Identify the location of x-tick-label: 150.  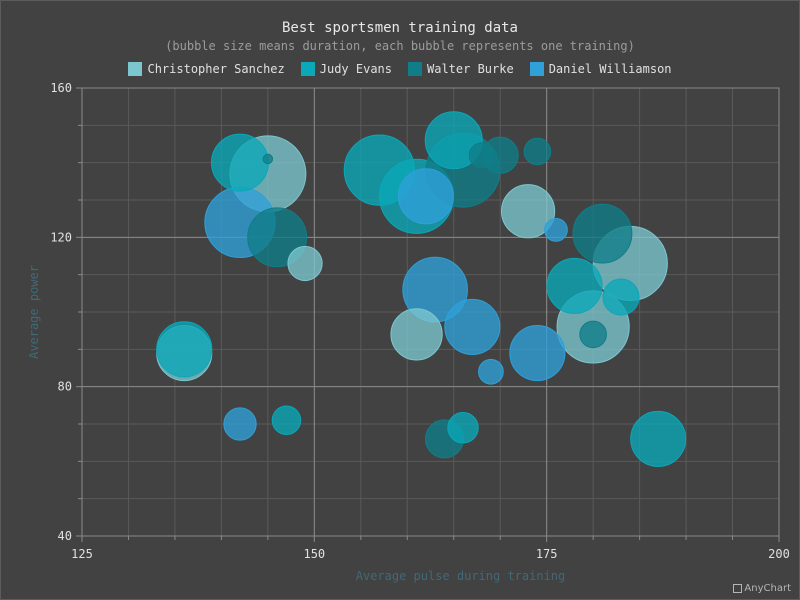
(314, 554).